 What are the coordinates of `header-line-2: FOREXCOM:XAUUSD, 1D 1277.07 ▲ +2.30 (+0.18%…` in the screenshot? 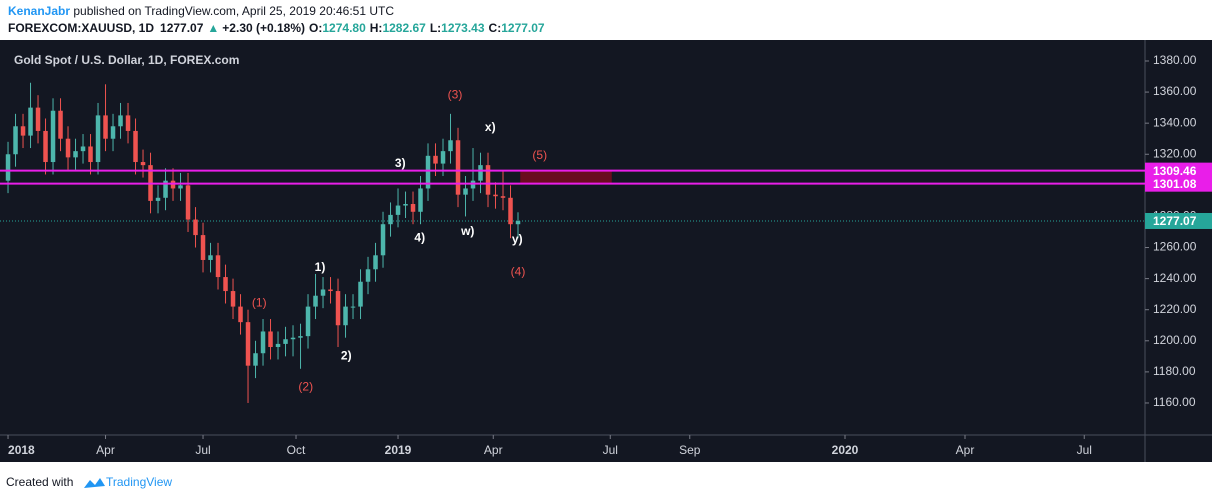 It's located at (276, 28).